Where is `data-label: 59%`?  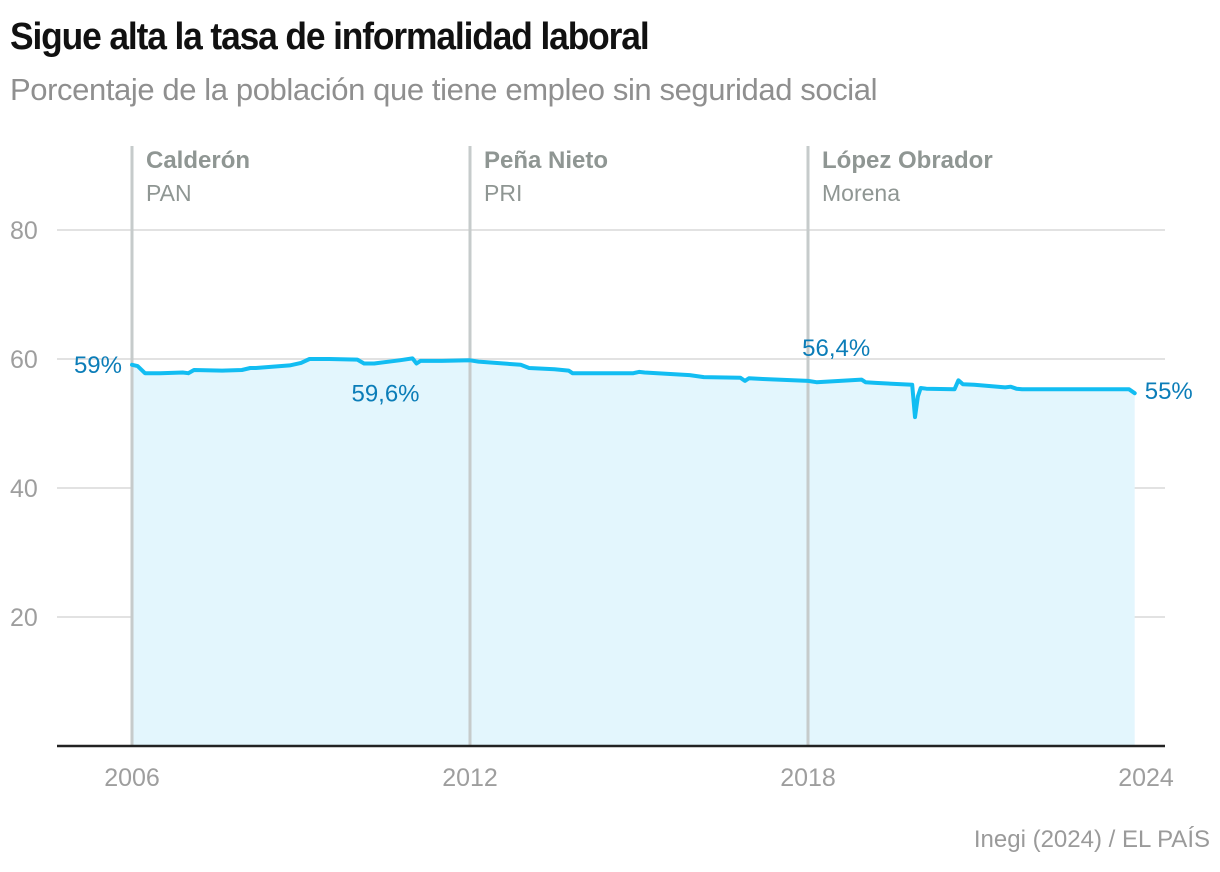 data-label: 59% is located at coordinates (98, 365).